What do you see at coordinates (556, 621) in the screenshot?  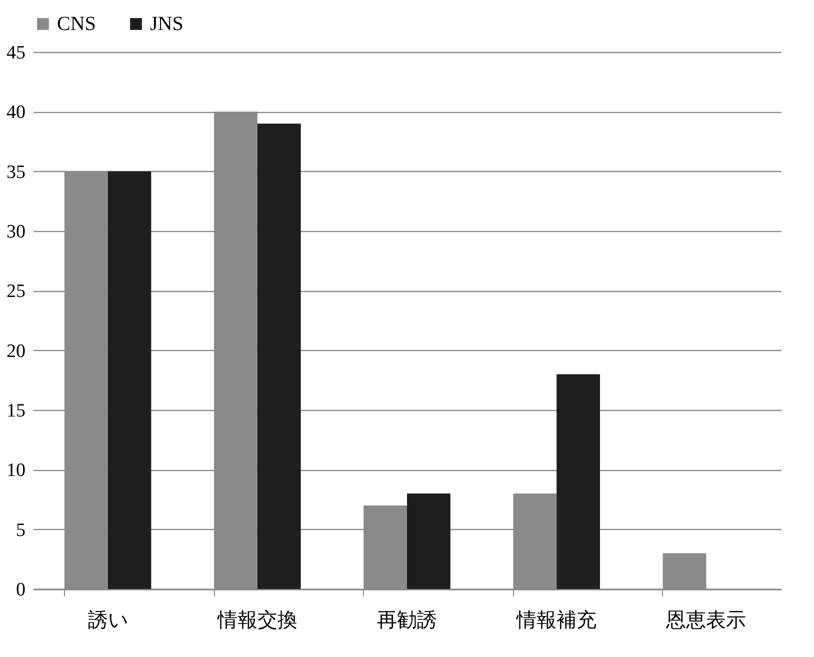 I see `x-tick-label: 情報補充` at bounding box center [556, 621].